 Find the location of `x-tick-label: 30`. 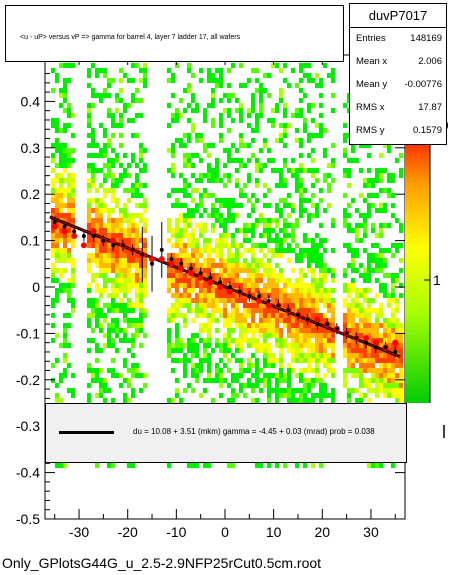

x-tick-label: 30 is located at coordinates (371, 532).